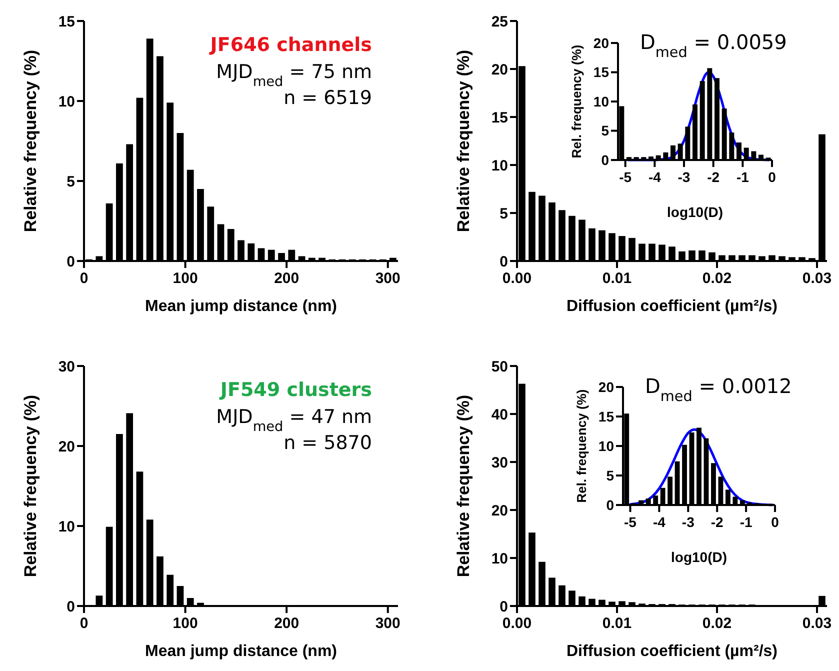 The width and height of the screenshot is (839, 671). Describe the element at coordinates (499, 367) in the screenshot. I see `y-tick-label: 50` at that location.